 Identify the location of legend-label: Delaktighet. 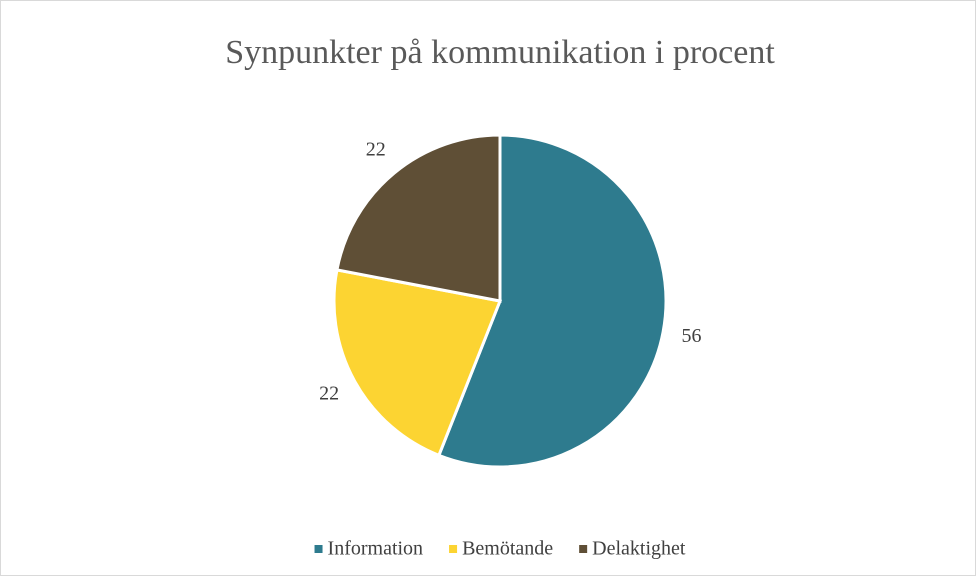
(639, 549).